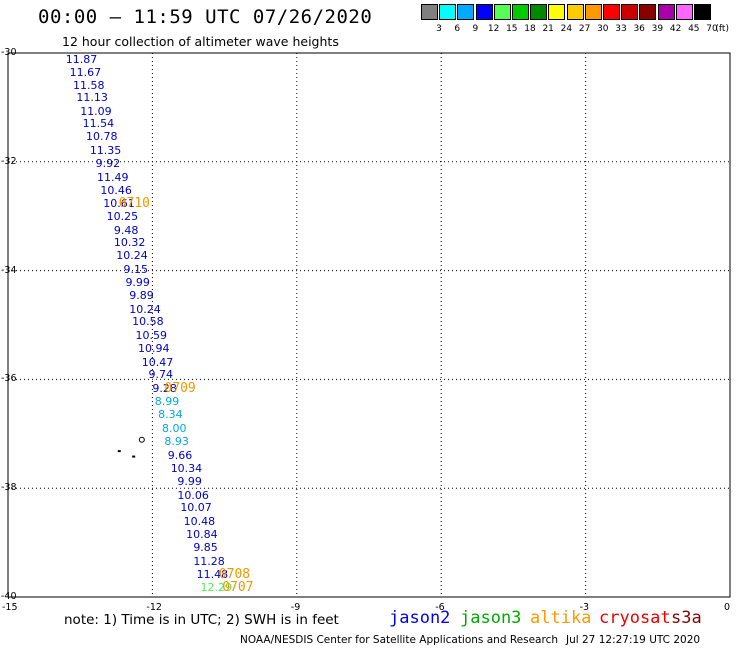 Image resolution: width=740 pixels, height=650 pixels. What do you see at coordinates (439, 29) in the screenshot?
I see `legend-tick-label: 3` at bounding box center [439, 29].